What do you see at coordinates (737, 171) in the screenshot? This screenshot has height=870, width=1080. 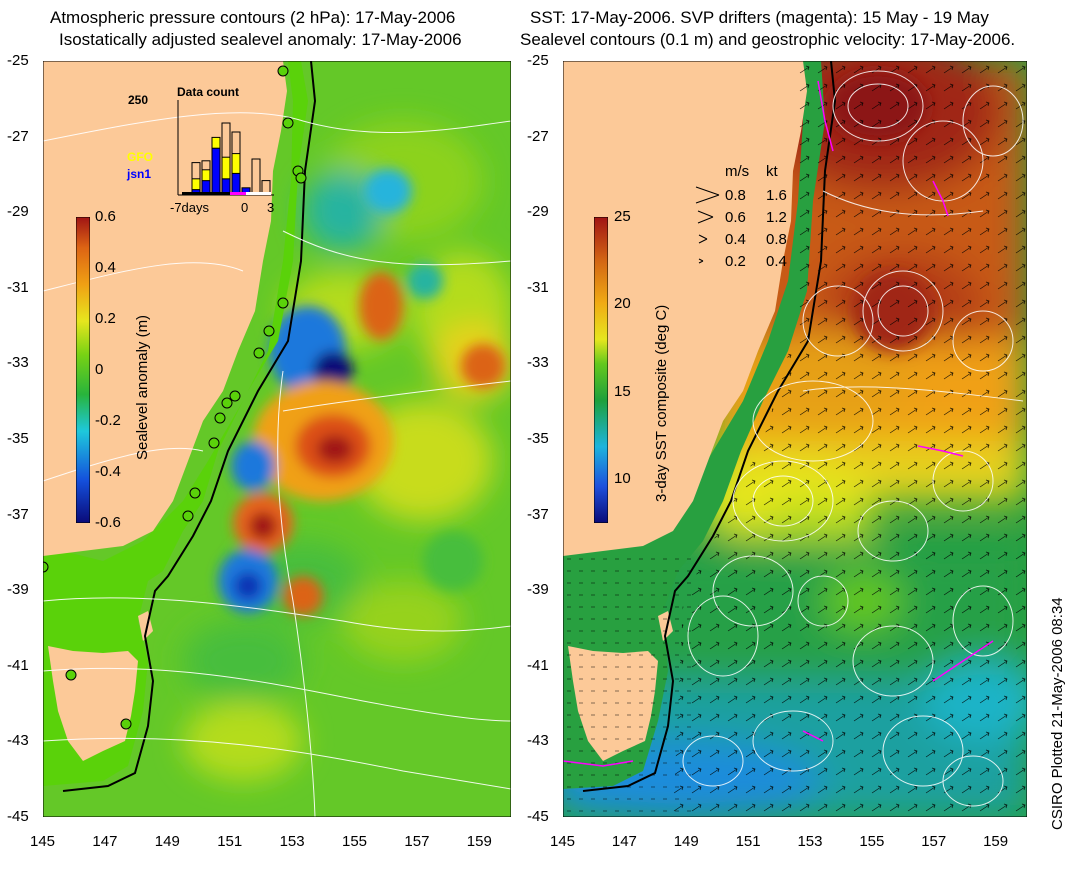 I see `velocity-legend-ms-header: m/s` at bounding box center [737, 171].